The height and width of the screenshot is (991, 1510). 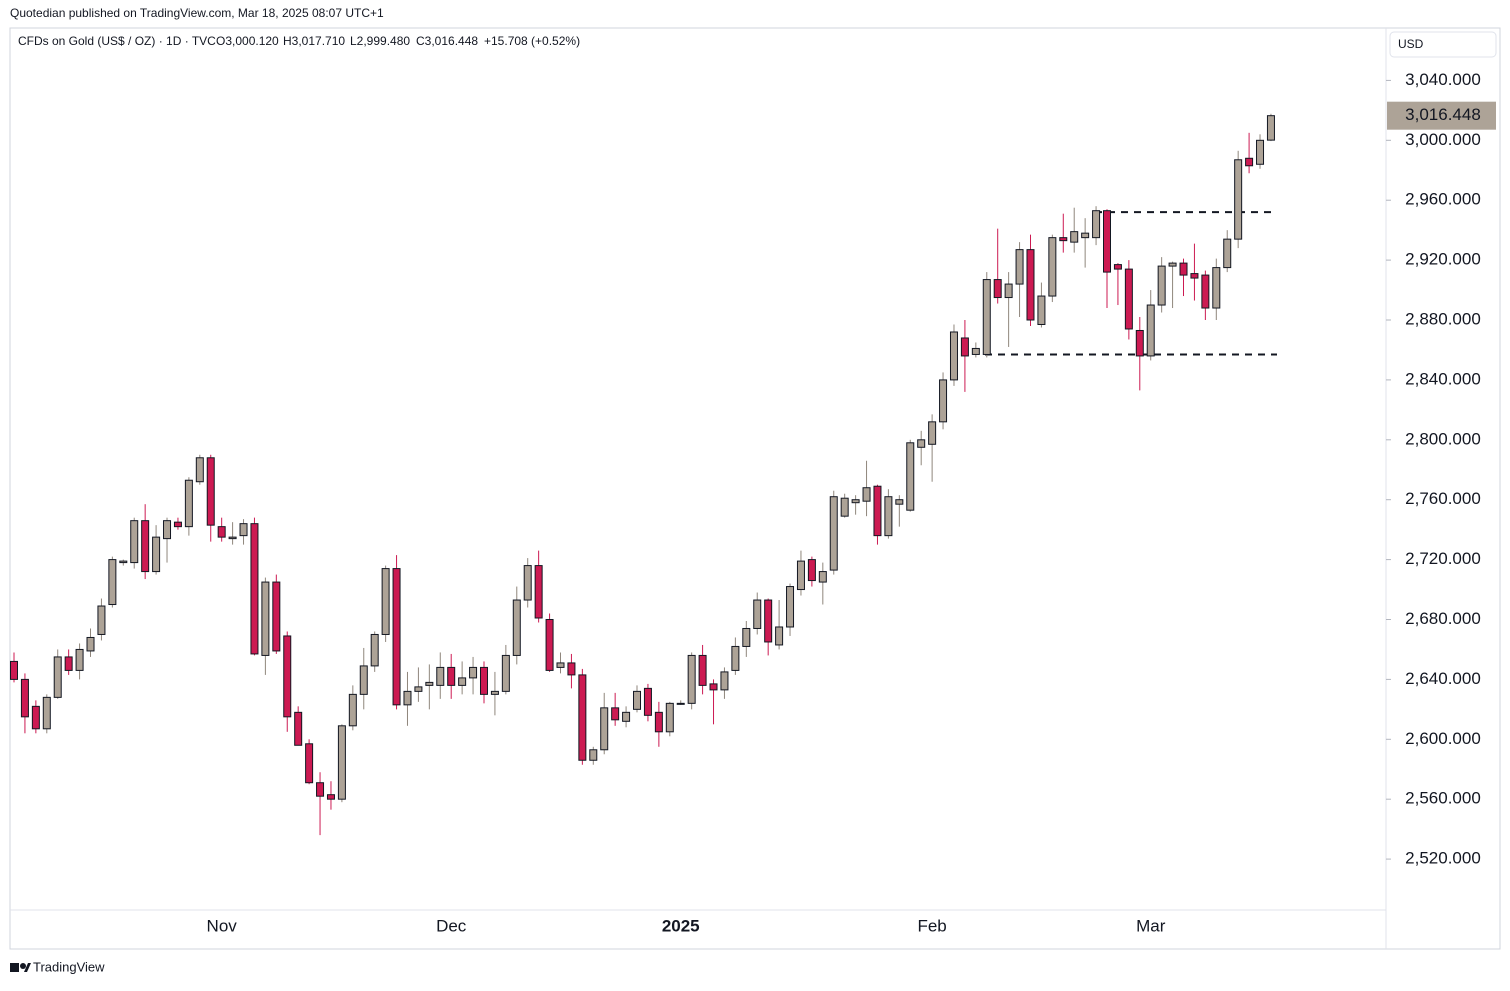 What do you see at coordinates (247, 41) in the screenshot?
I see `ohlc-open: O3,000.120` at bounding box center [247, 41].